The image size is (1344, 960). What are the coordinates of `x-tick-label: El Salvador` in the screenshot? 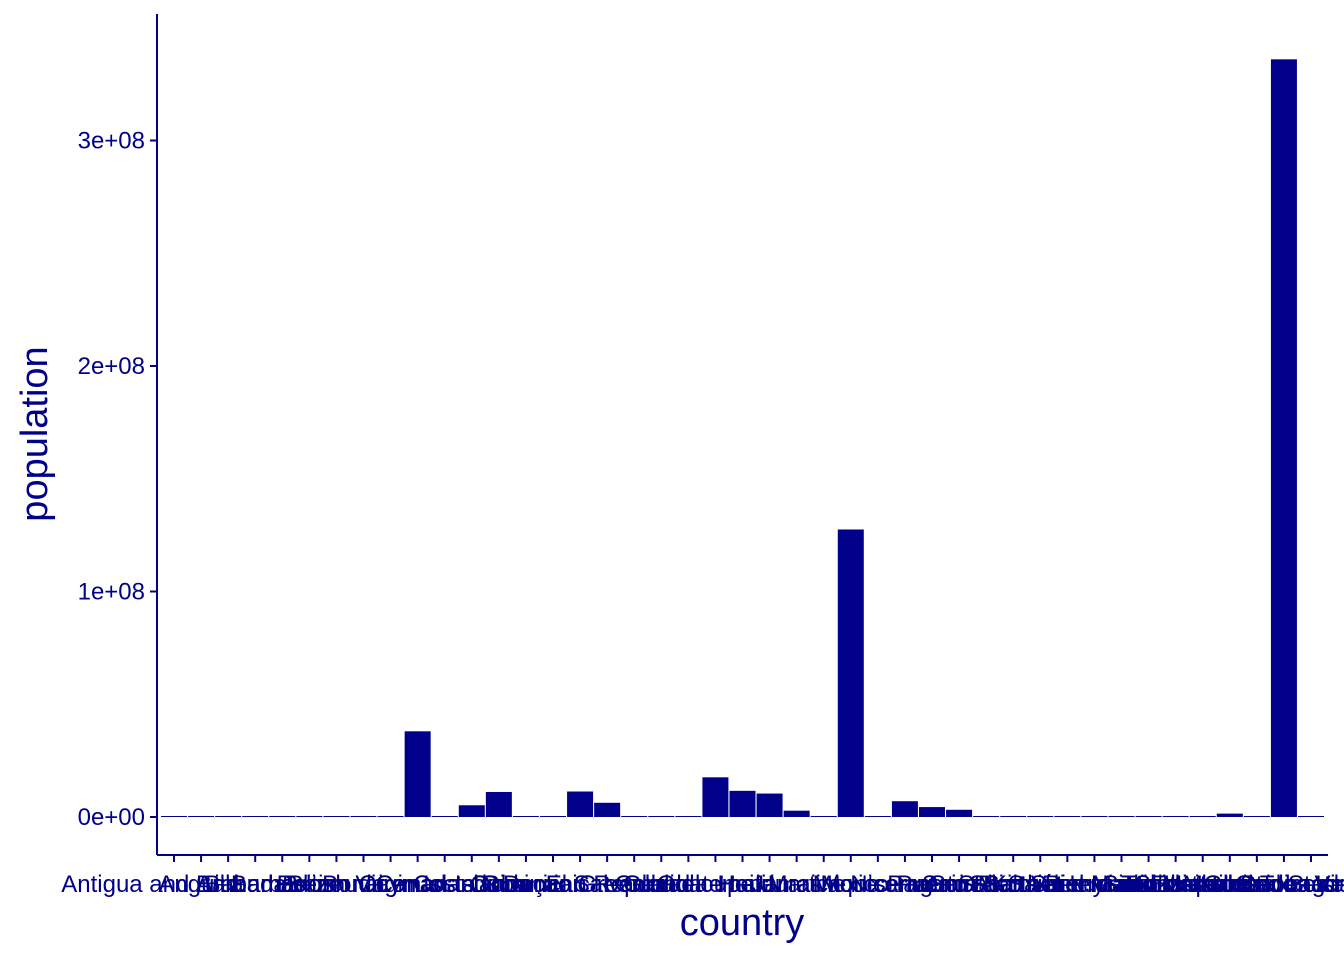 It's located at (607, 884).